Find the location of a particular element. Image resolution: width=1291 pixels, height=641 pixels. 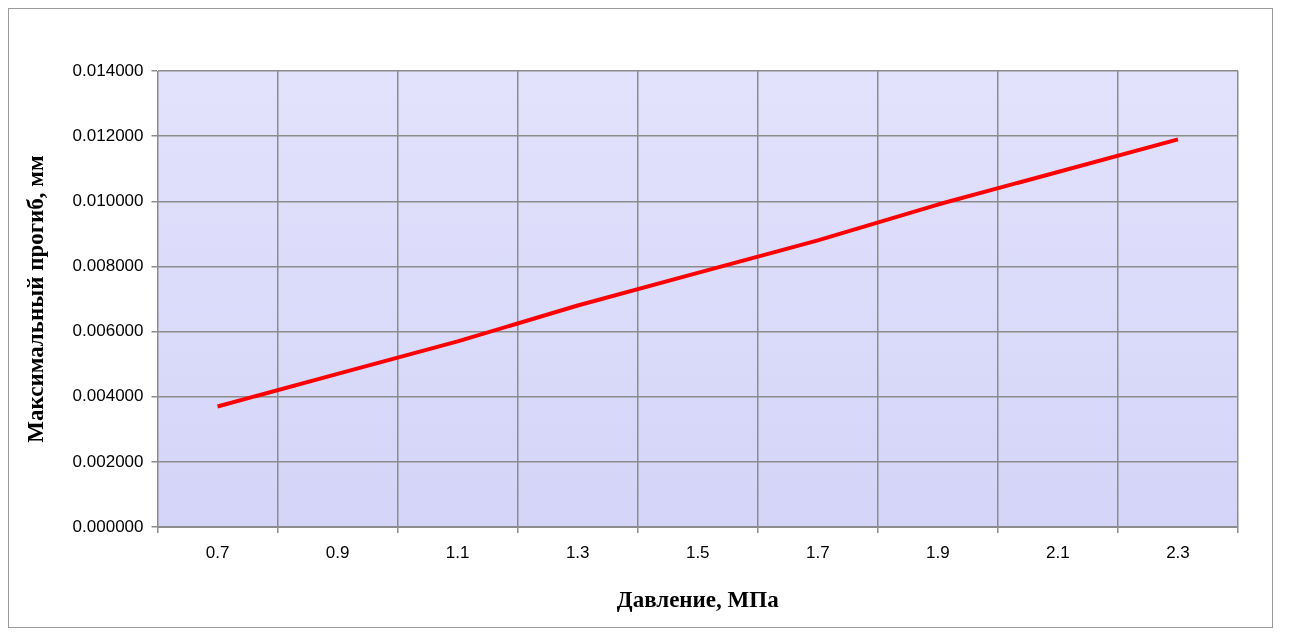

x-tick-label: 1.1 is located at coordinates (457, 552).